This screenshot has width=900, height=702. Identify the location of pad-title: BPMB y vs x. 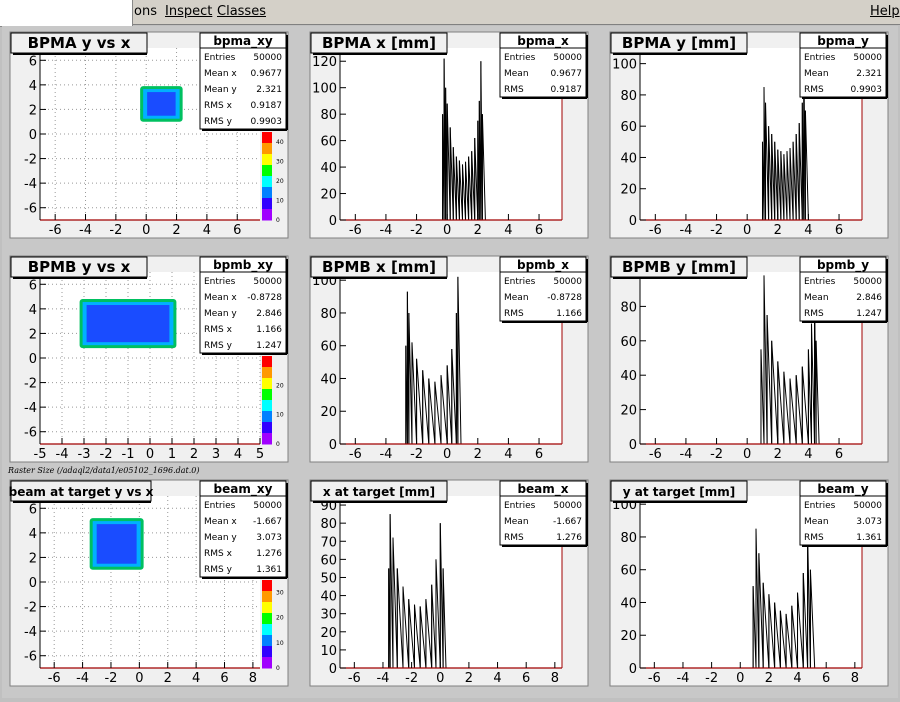
(79, 267).